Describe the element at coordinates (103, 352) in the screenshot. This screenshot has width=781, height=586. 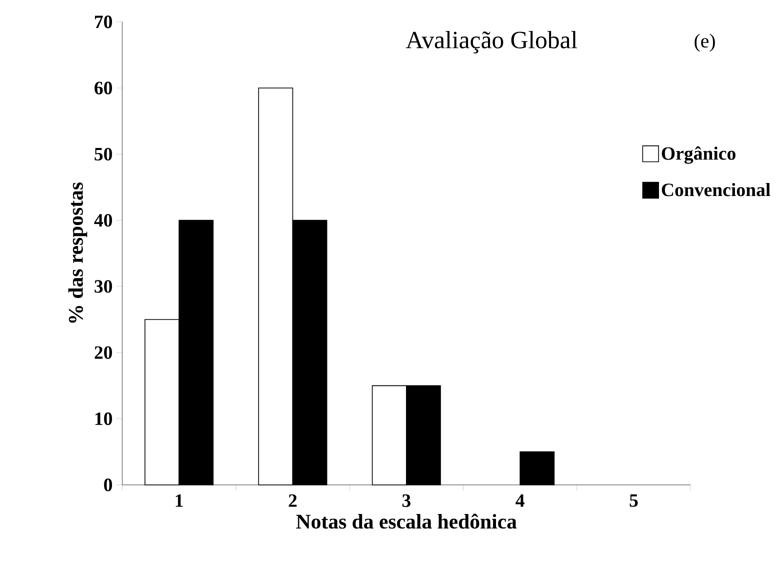
I see `y-tick-label: 20` at that location.